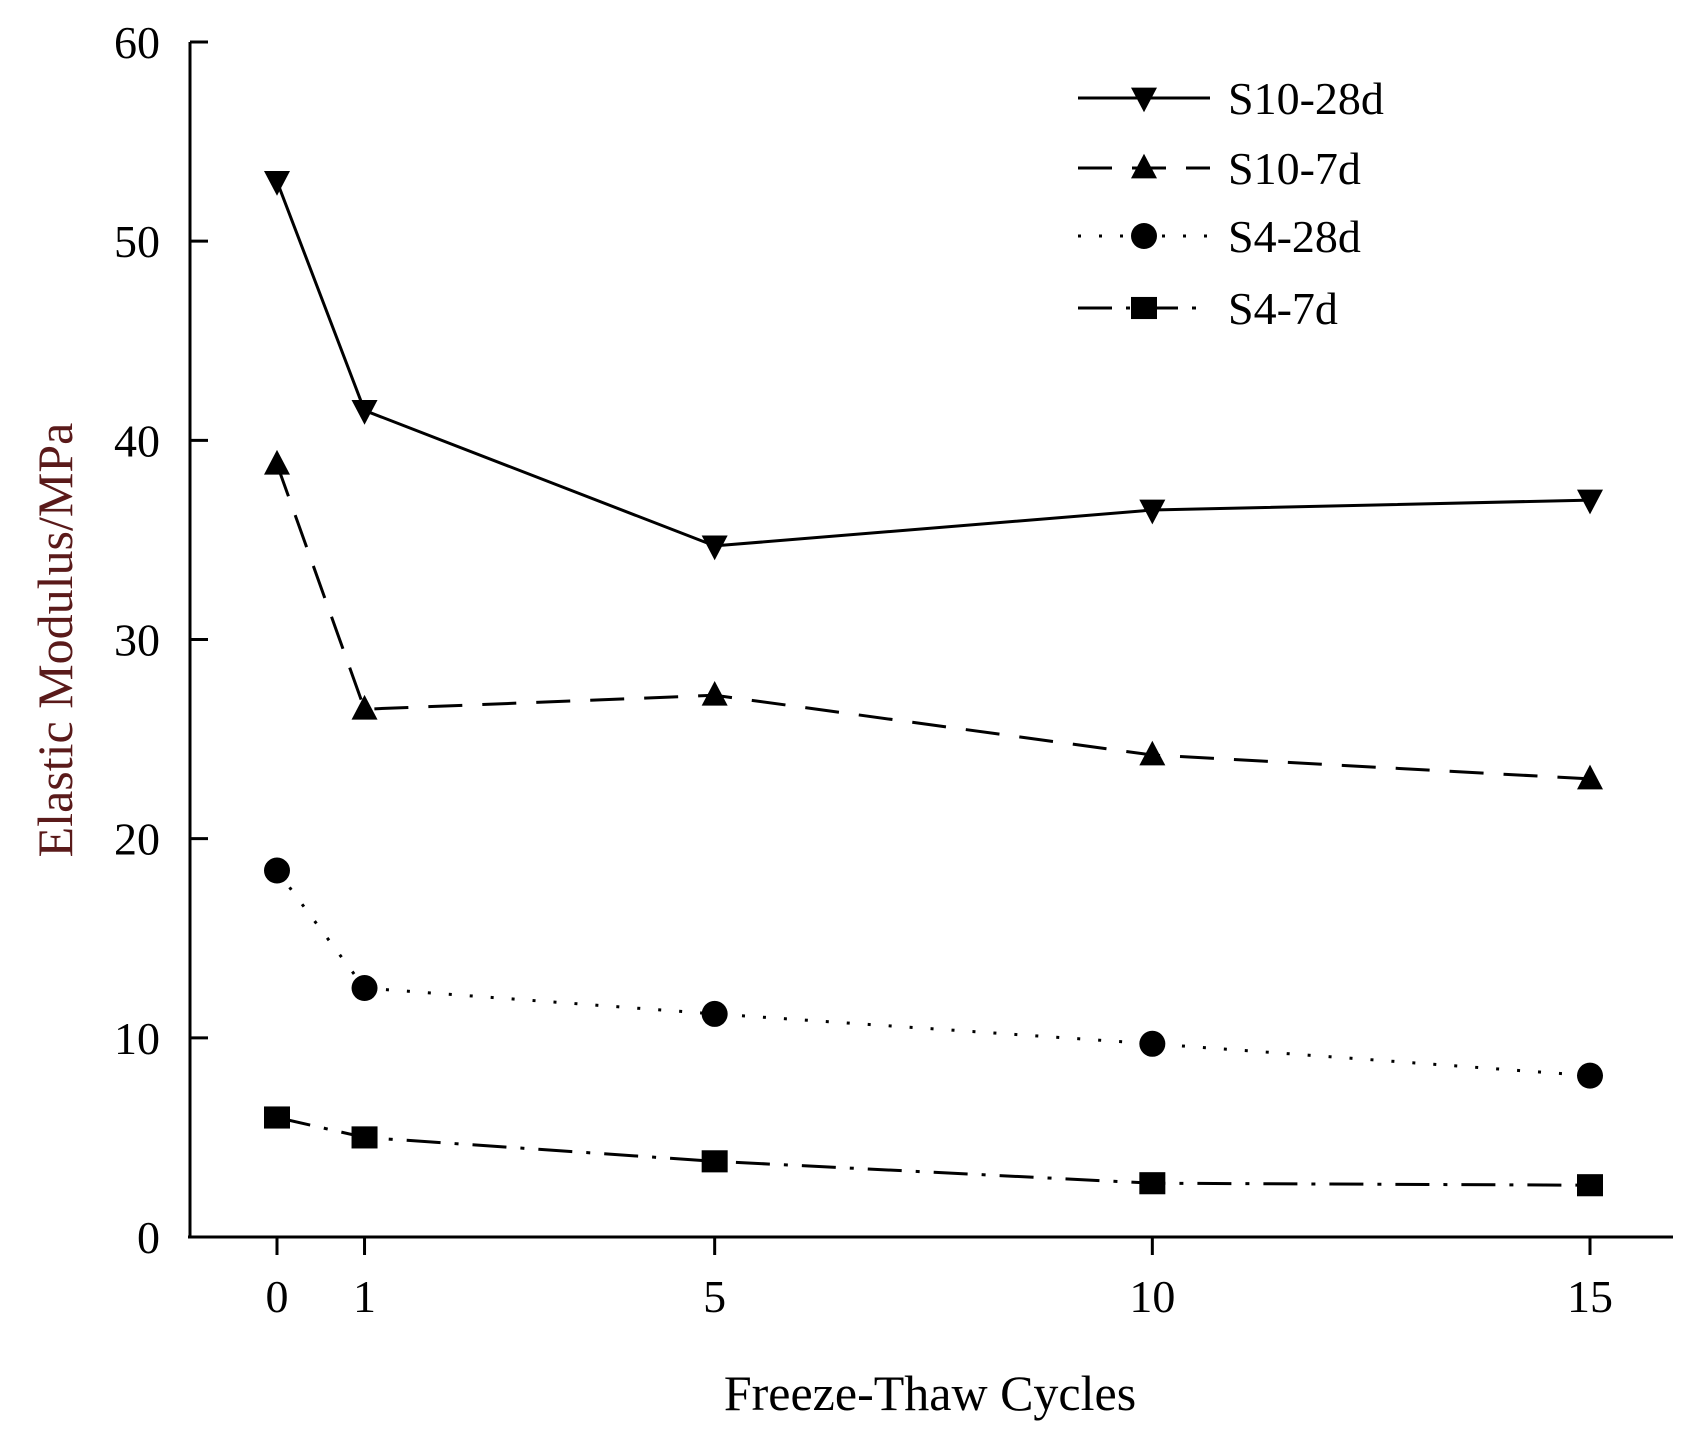  Describe the element at coordinates (161, 640) in the screenshot. I see `y-ticks: 0 10 20 30 40 50 60` at that location.